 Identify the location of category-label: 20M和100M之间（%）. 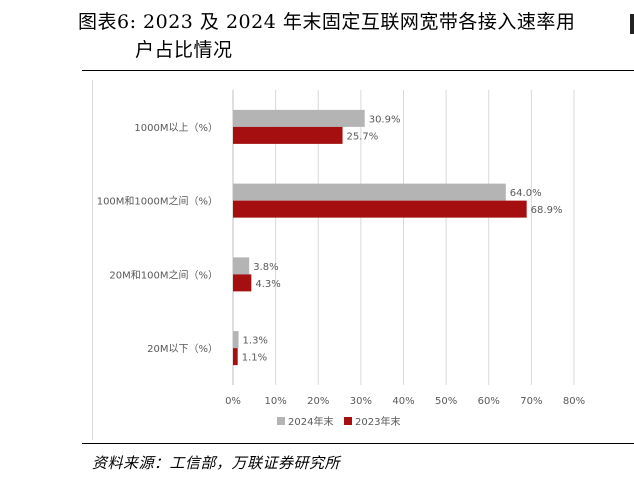
(163, 274).